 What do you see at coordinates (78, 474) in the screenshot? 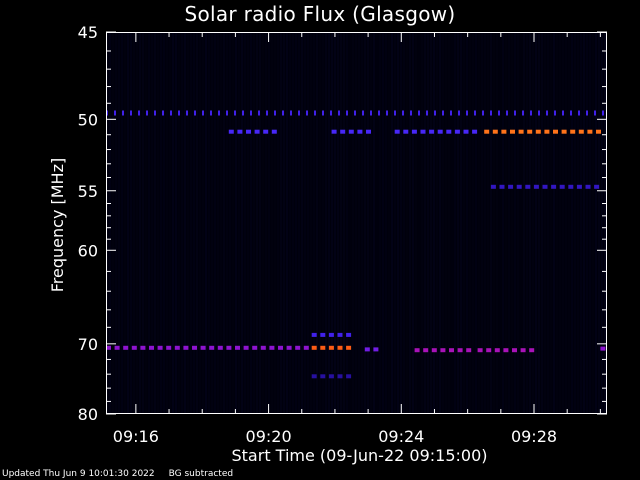
I see `updated-timestamp: Updated Thu Jun 9 10:01:30 2022` at bounding box center [78, 474].